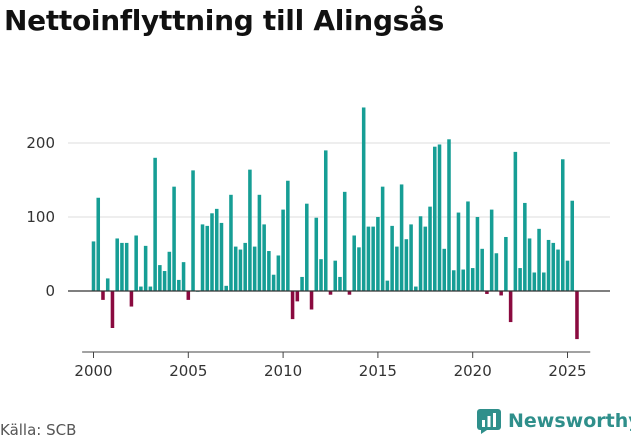  I want to click on y-axis: 0 100 200, so click(40, 217).